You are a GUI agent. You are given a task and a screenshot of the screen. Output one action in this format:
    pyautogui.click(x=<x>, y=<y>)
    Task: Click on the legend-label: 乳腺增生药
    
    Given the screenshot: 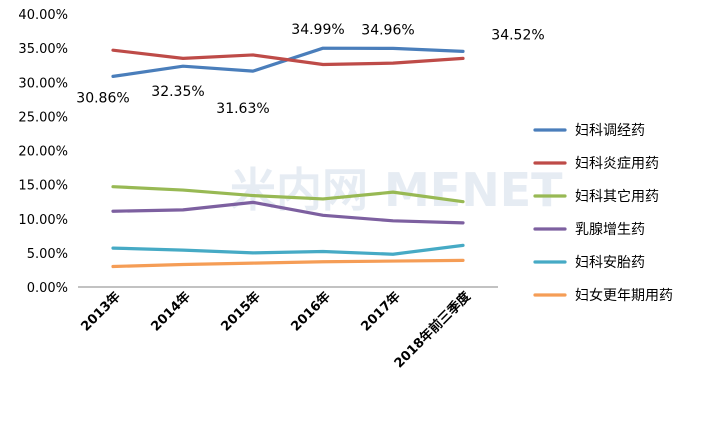 What is the action you would take?
    pyautogui.click(x=610, y=230)
    